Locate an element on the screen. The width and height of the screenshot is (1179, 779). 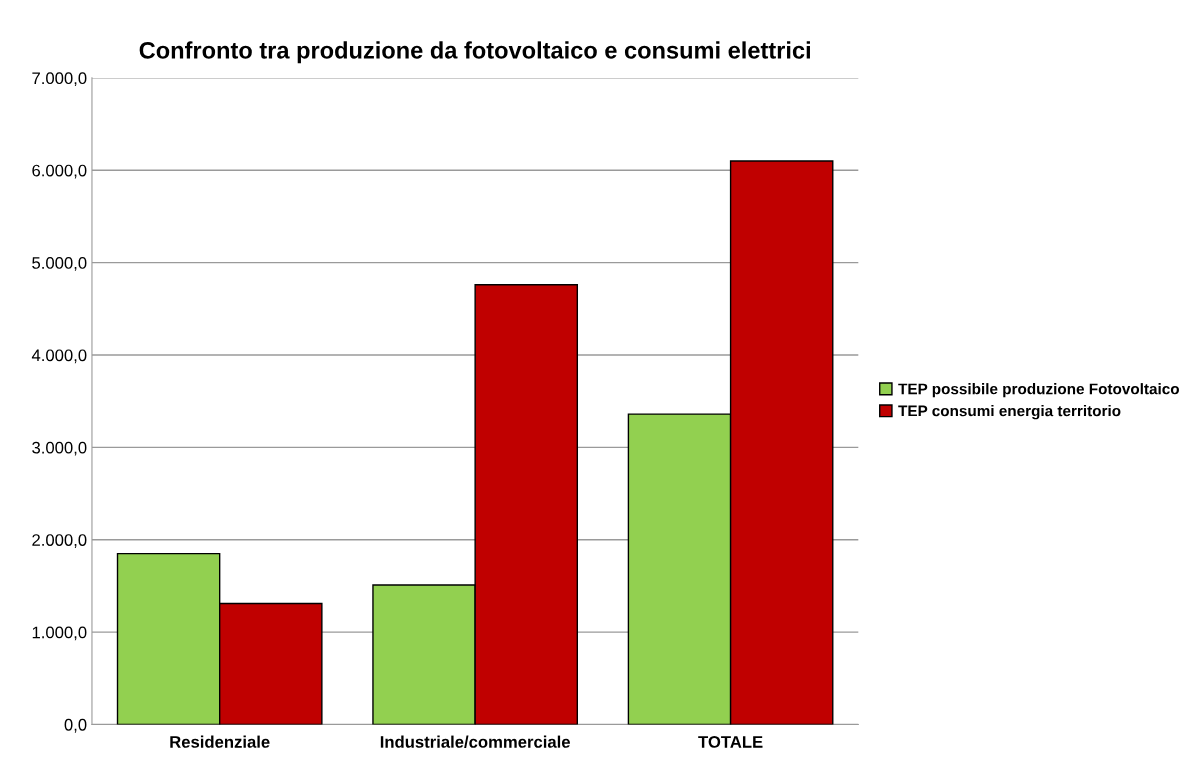
y-tick-label: 7.000,0 is located at coordinates (59, 79).